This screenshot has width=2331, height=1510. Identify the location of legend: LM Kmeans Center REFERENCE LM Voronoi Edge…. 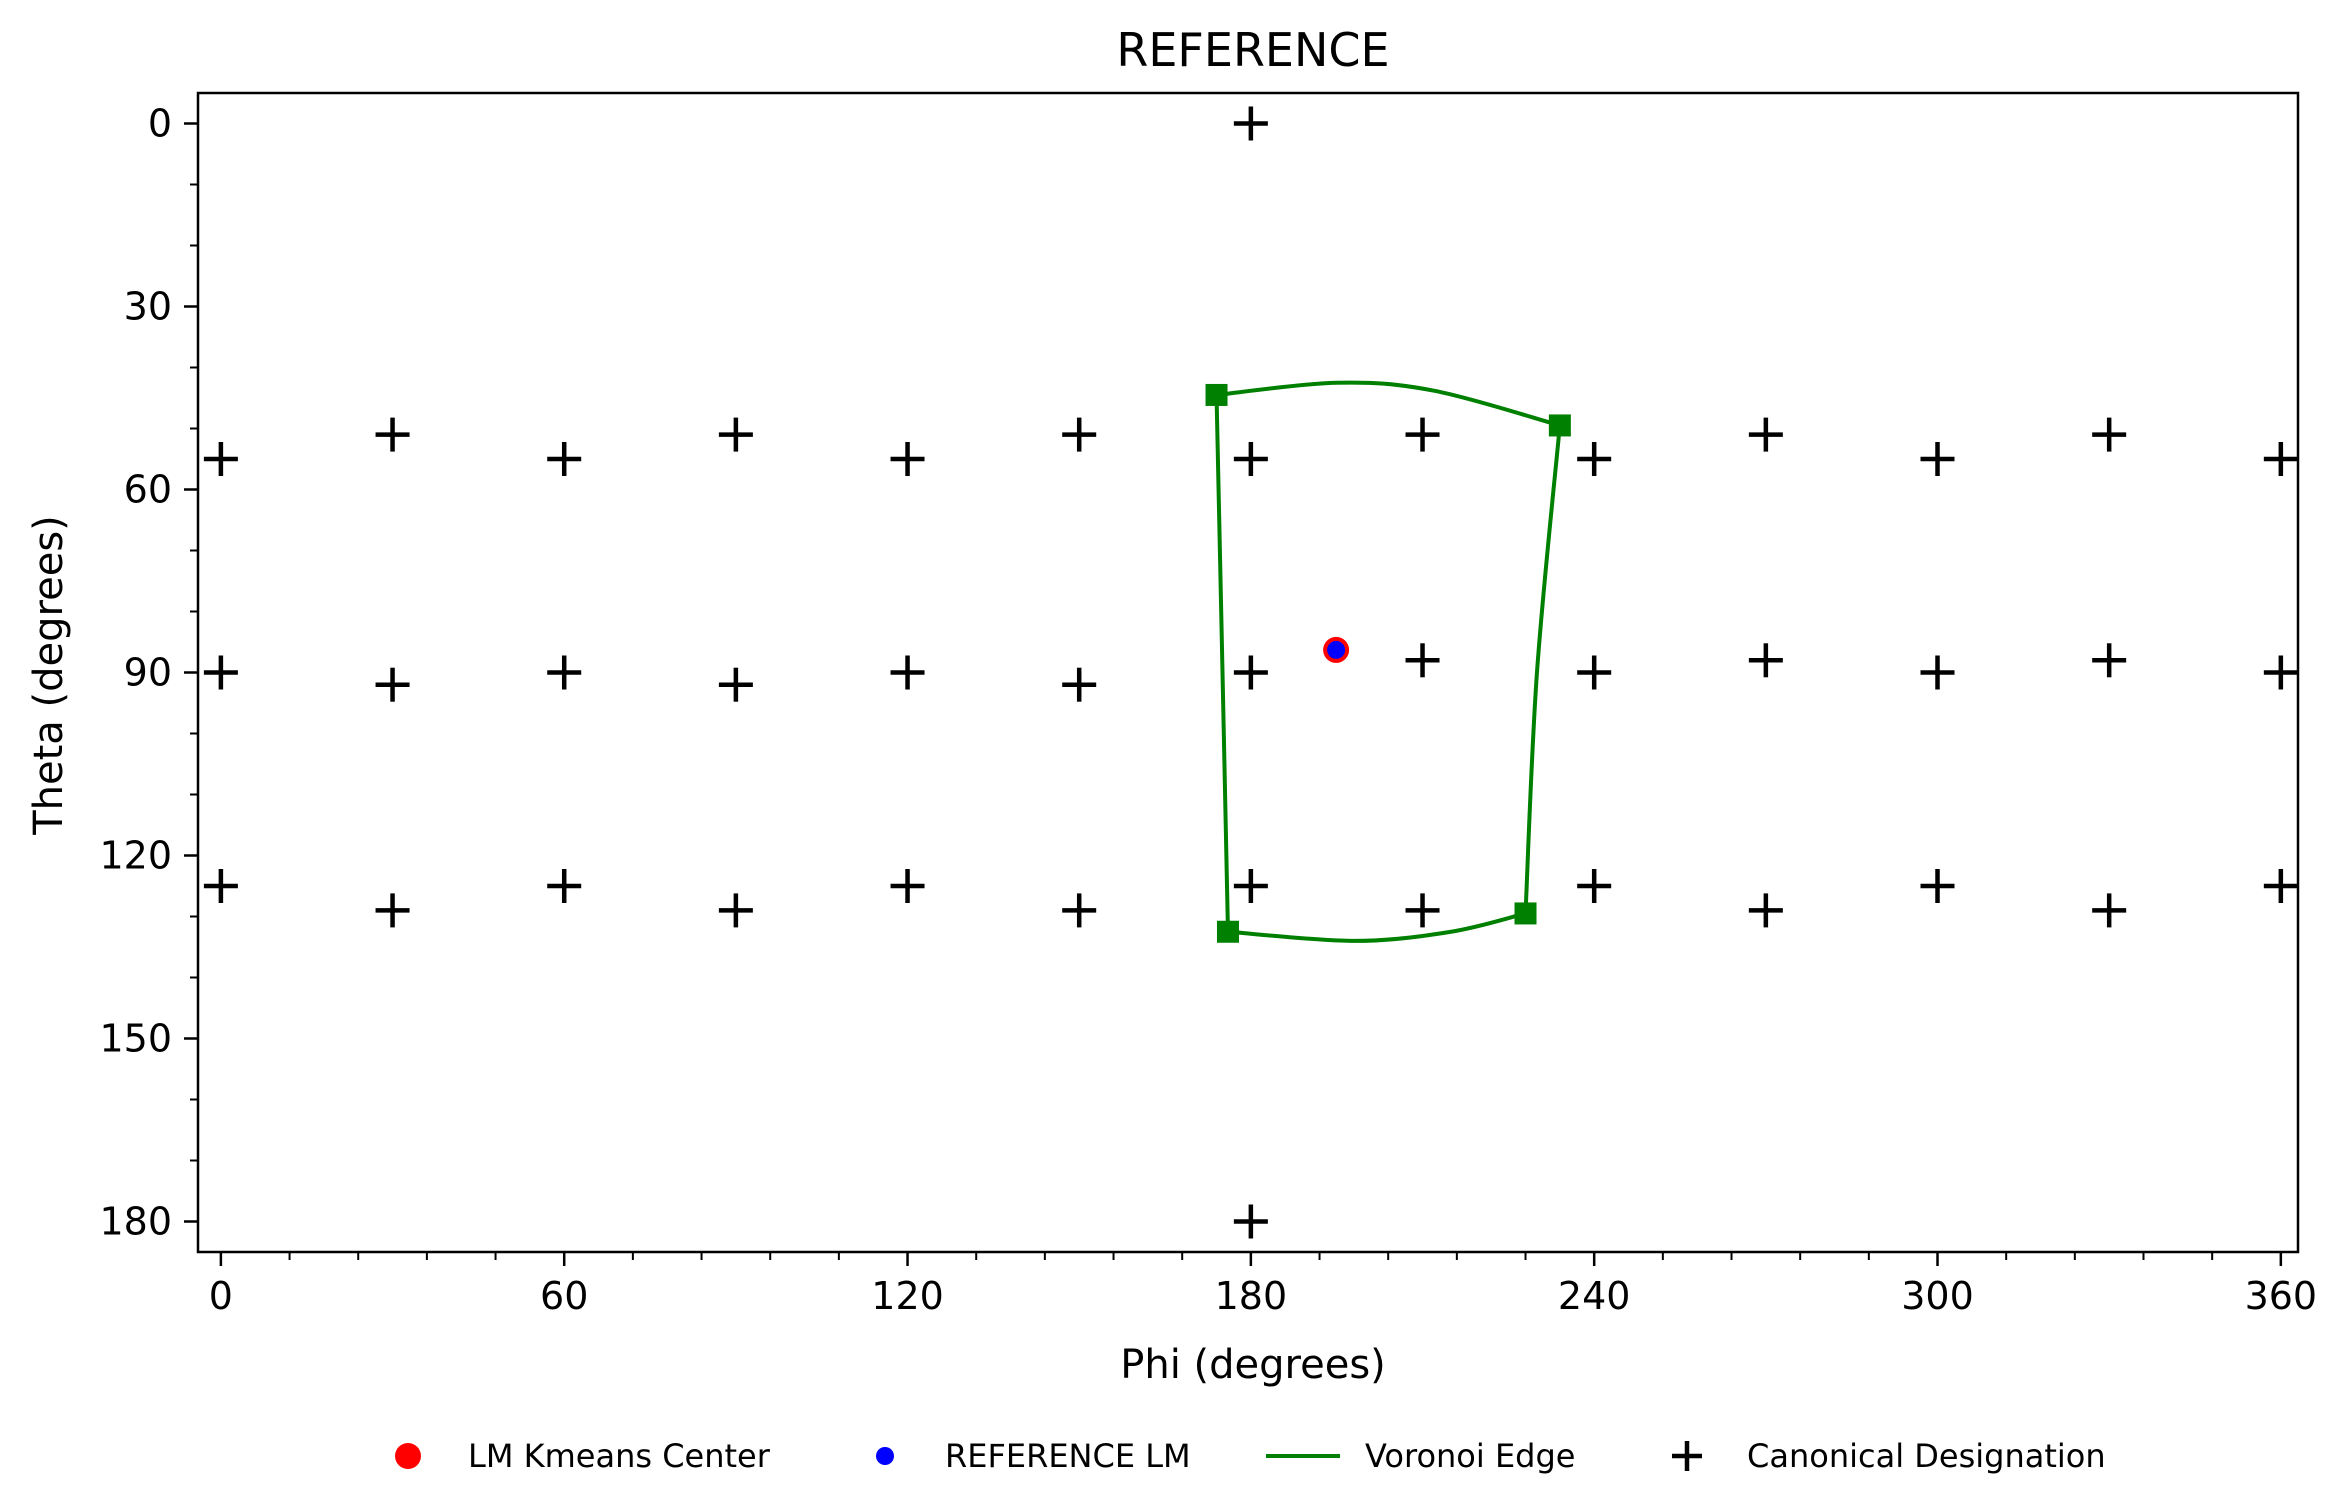
(1250, 1456).